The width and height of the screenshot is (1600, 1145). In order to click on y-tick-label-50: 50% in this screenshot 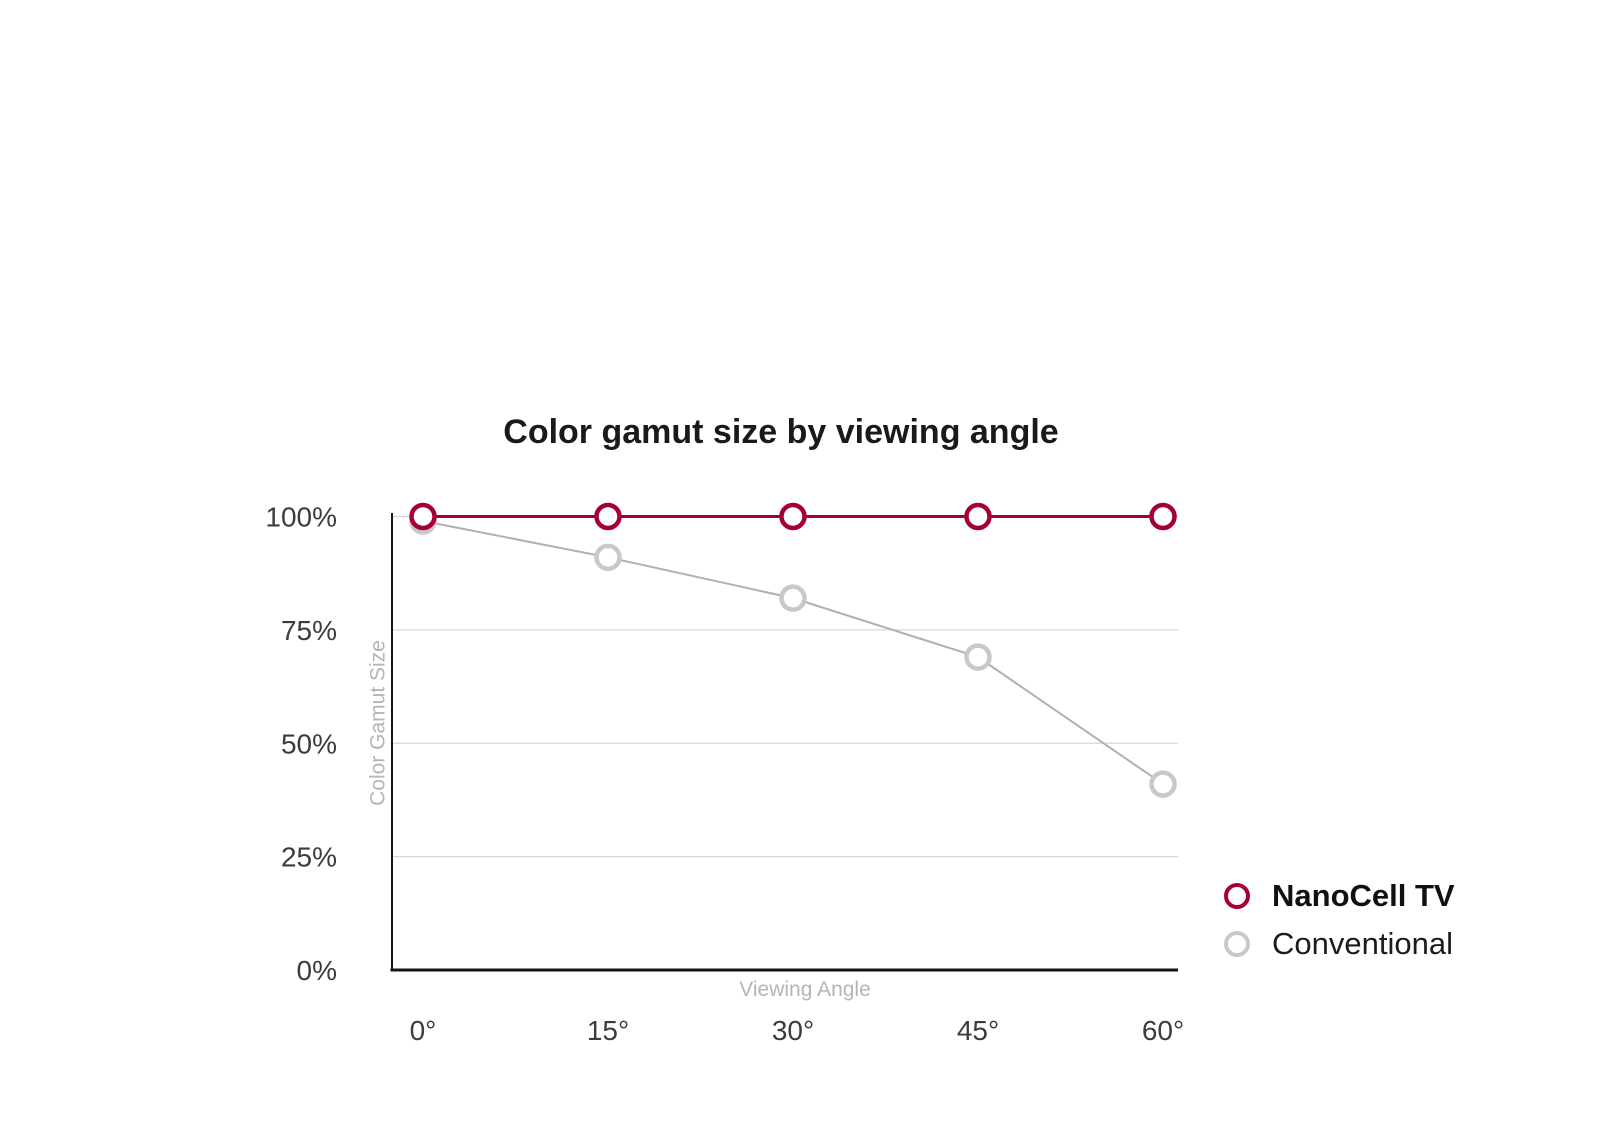, I will do `click(309, 743)`.